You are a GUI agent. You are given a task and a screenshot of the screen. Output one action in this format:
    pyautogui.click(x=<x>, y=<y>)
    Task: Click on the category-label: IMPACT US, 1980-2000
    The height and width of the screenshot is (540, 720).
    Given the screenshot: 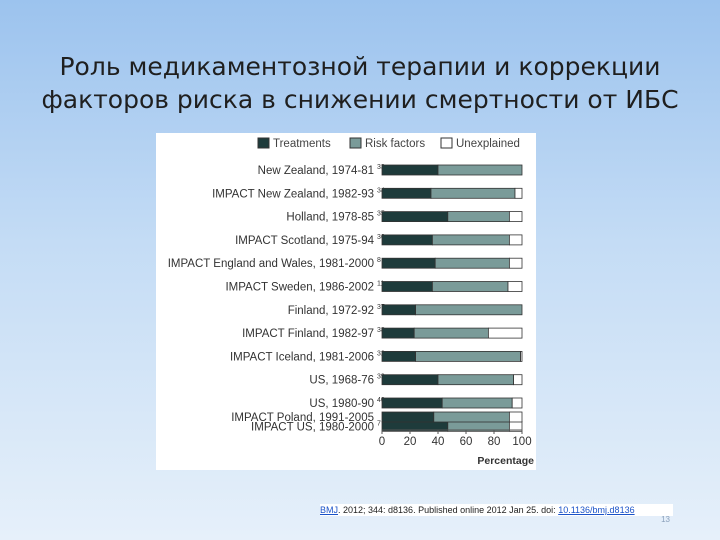 What is the action you would take?
    pyautogui.click(x=312, y=427)
    